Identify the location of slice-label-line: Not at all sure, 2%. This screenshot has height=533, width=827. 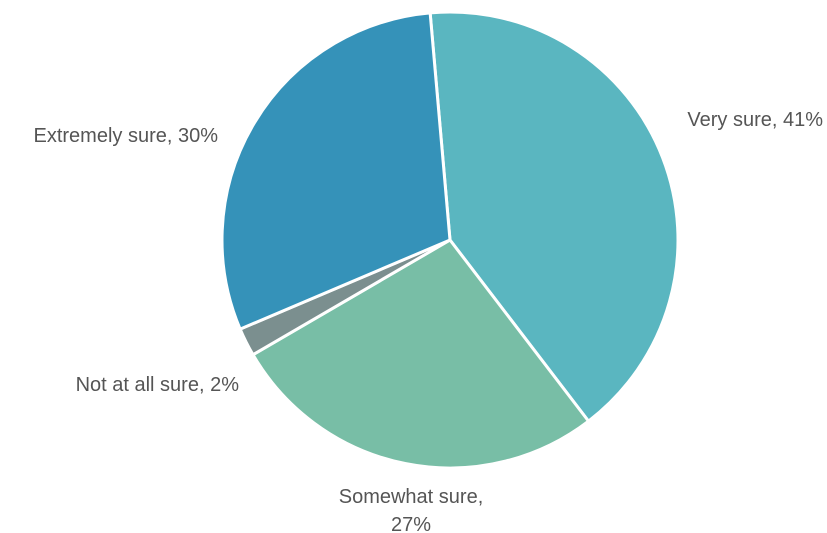
(158, 385).